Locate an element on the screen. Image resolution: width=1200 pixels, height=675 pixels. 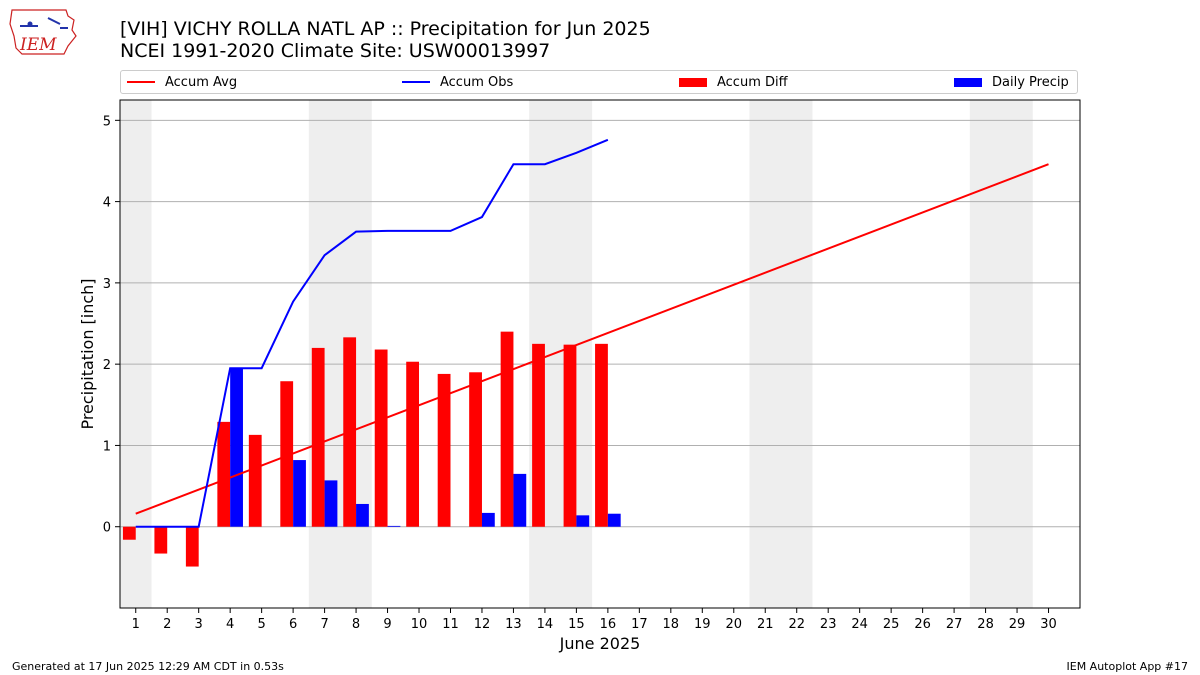
legend-item-accum-avg: Accum Avg is located at coordinates (182, 82).